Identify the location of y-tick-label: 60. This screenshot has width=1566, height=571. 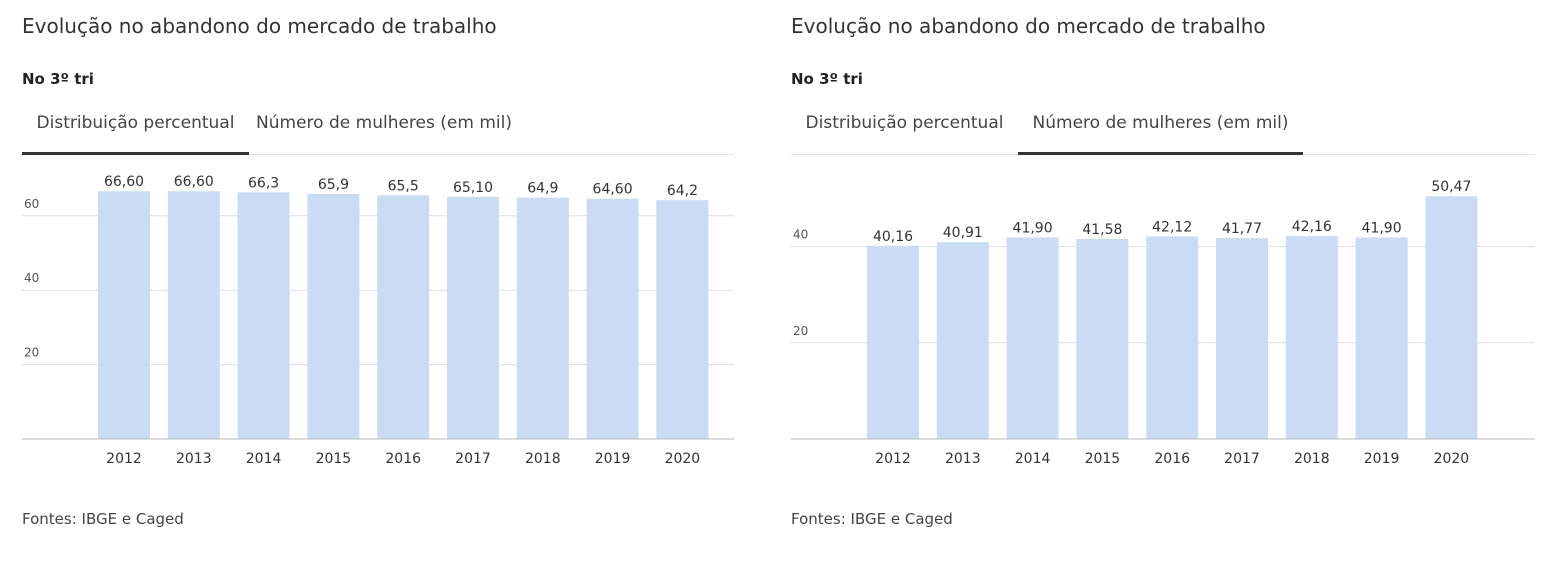
(31, 204).